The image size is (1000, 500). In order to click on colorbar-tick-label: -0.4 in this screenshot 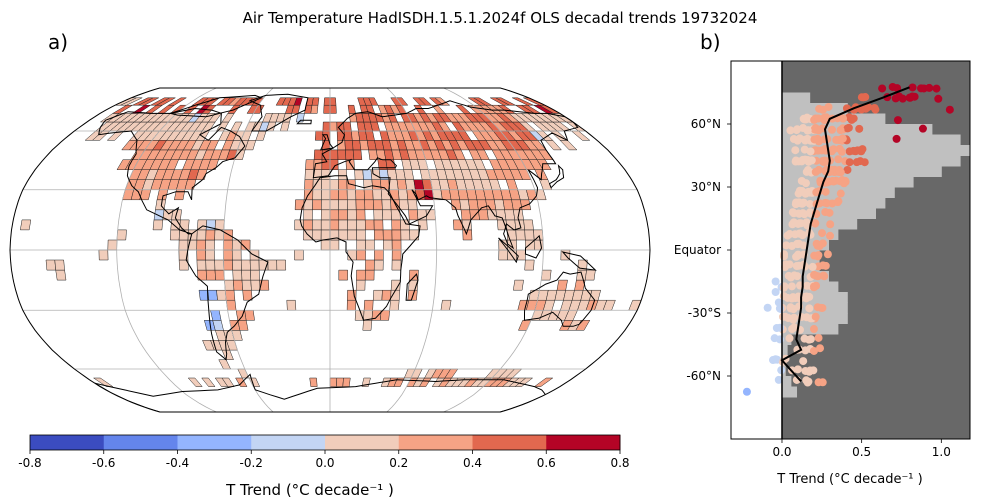, I will do `click(177, 463)`.